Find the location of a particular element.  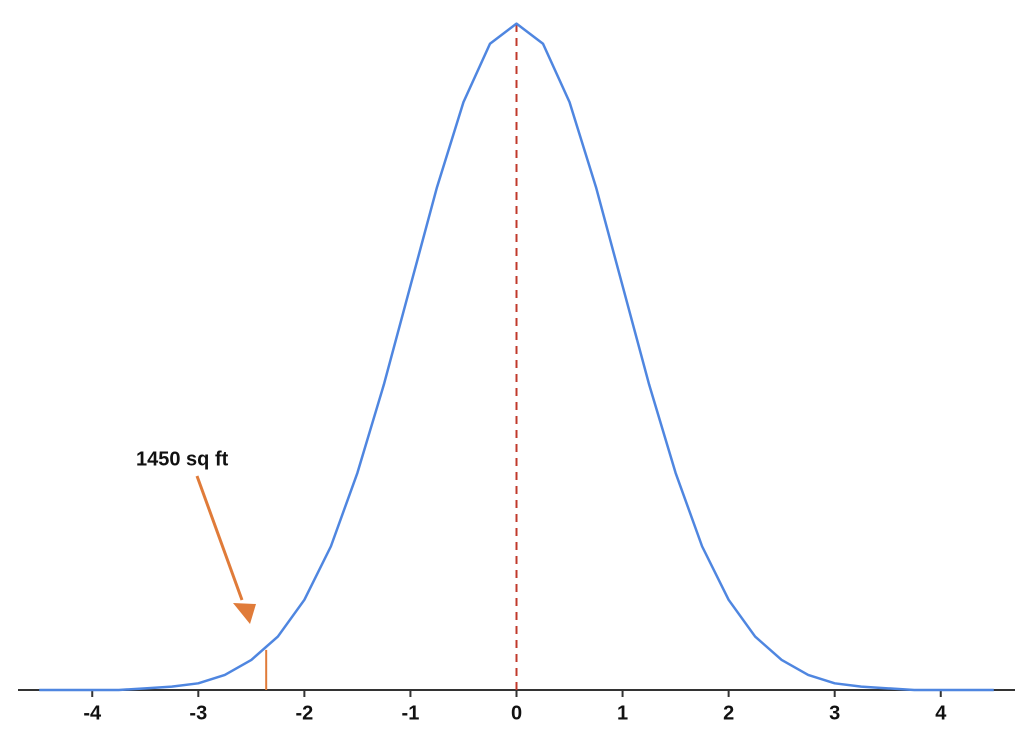

x-tick-label: -3 is located at coordinates (198, 713).